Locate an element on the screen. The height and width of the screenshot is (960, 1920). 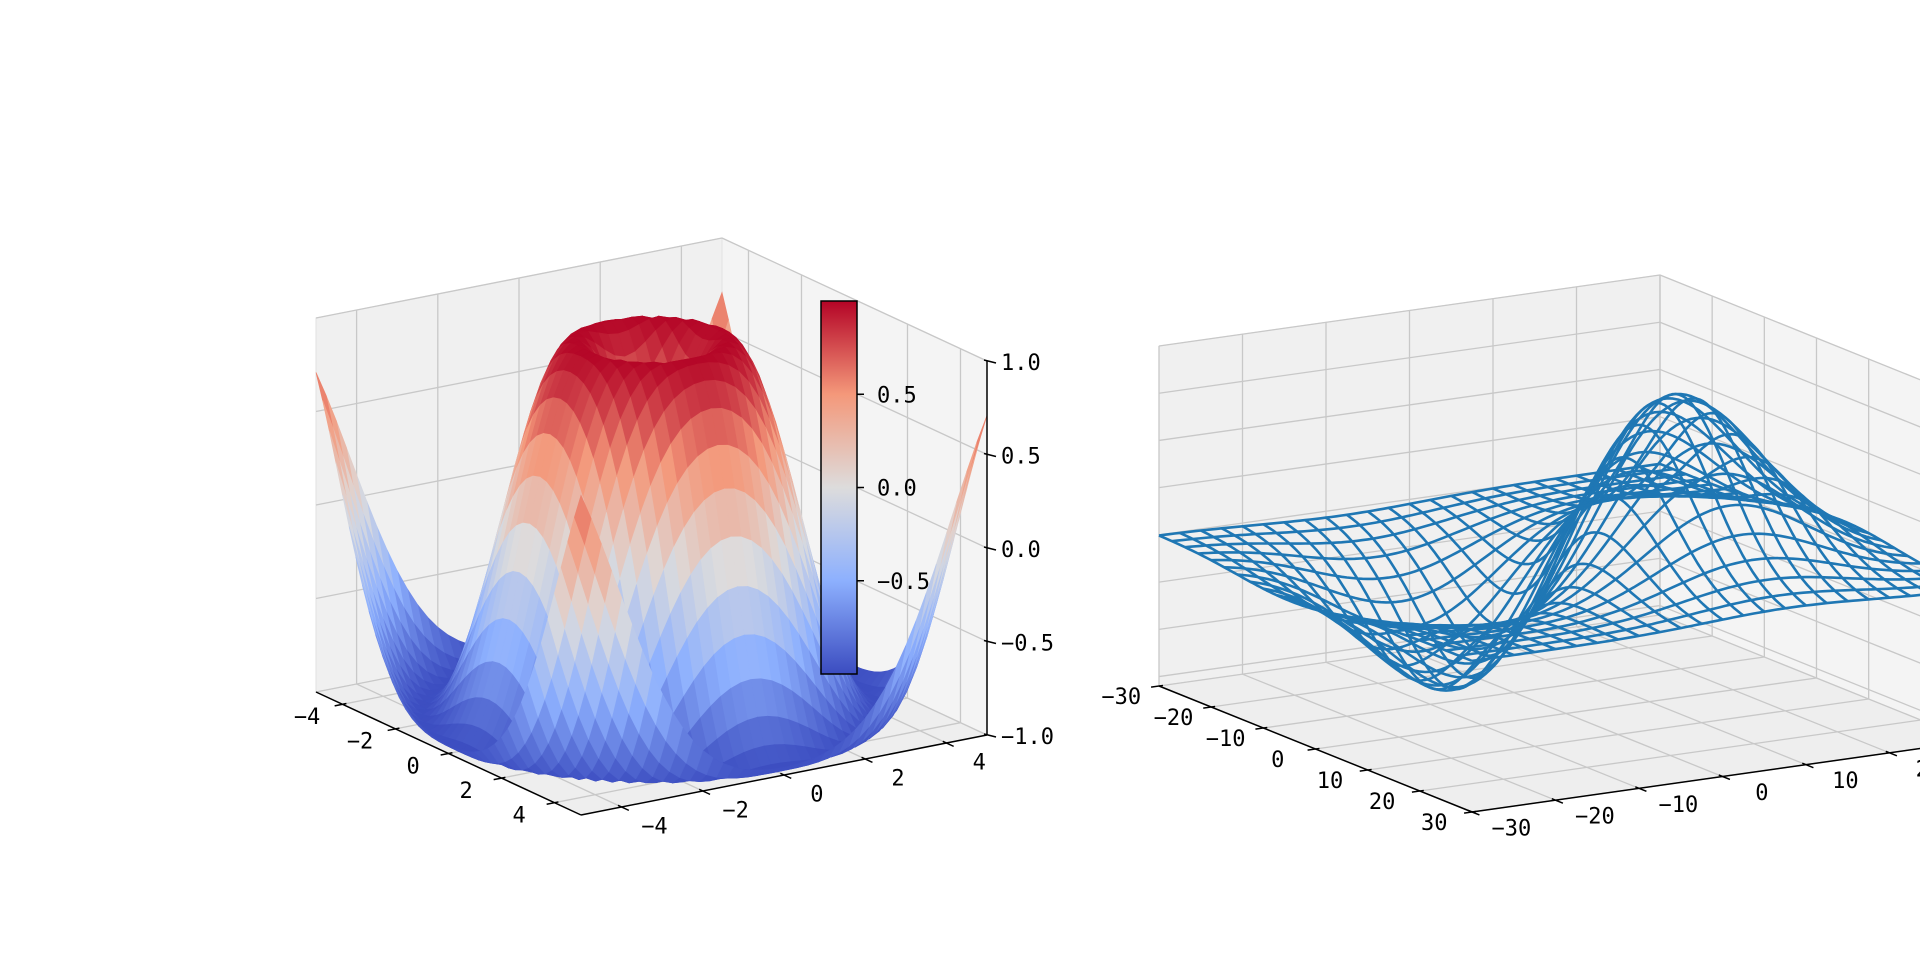
x-tick-label: 30 is located at coordinates (1434, 823).